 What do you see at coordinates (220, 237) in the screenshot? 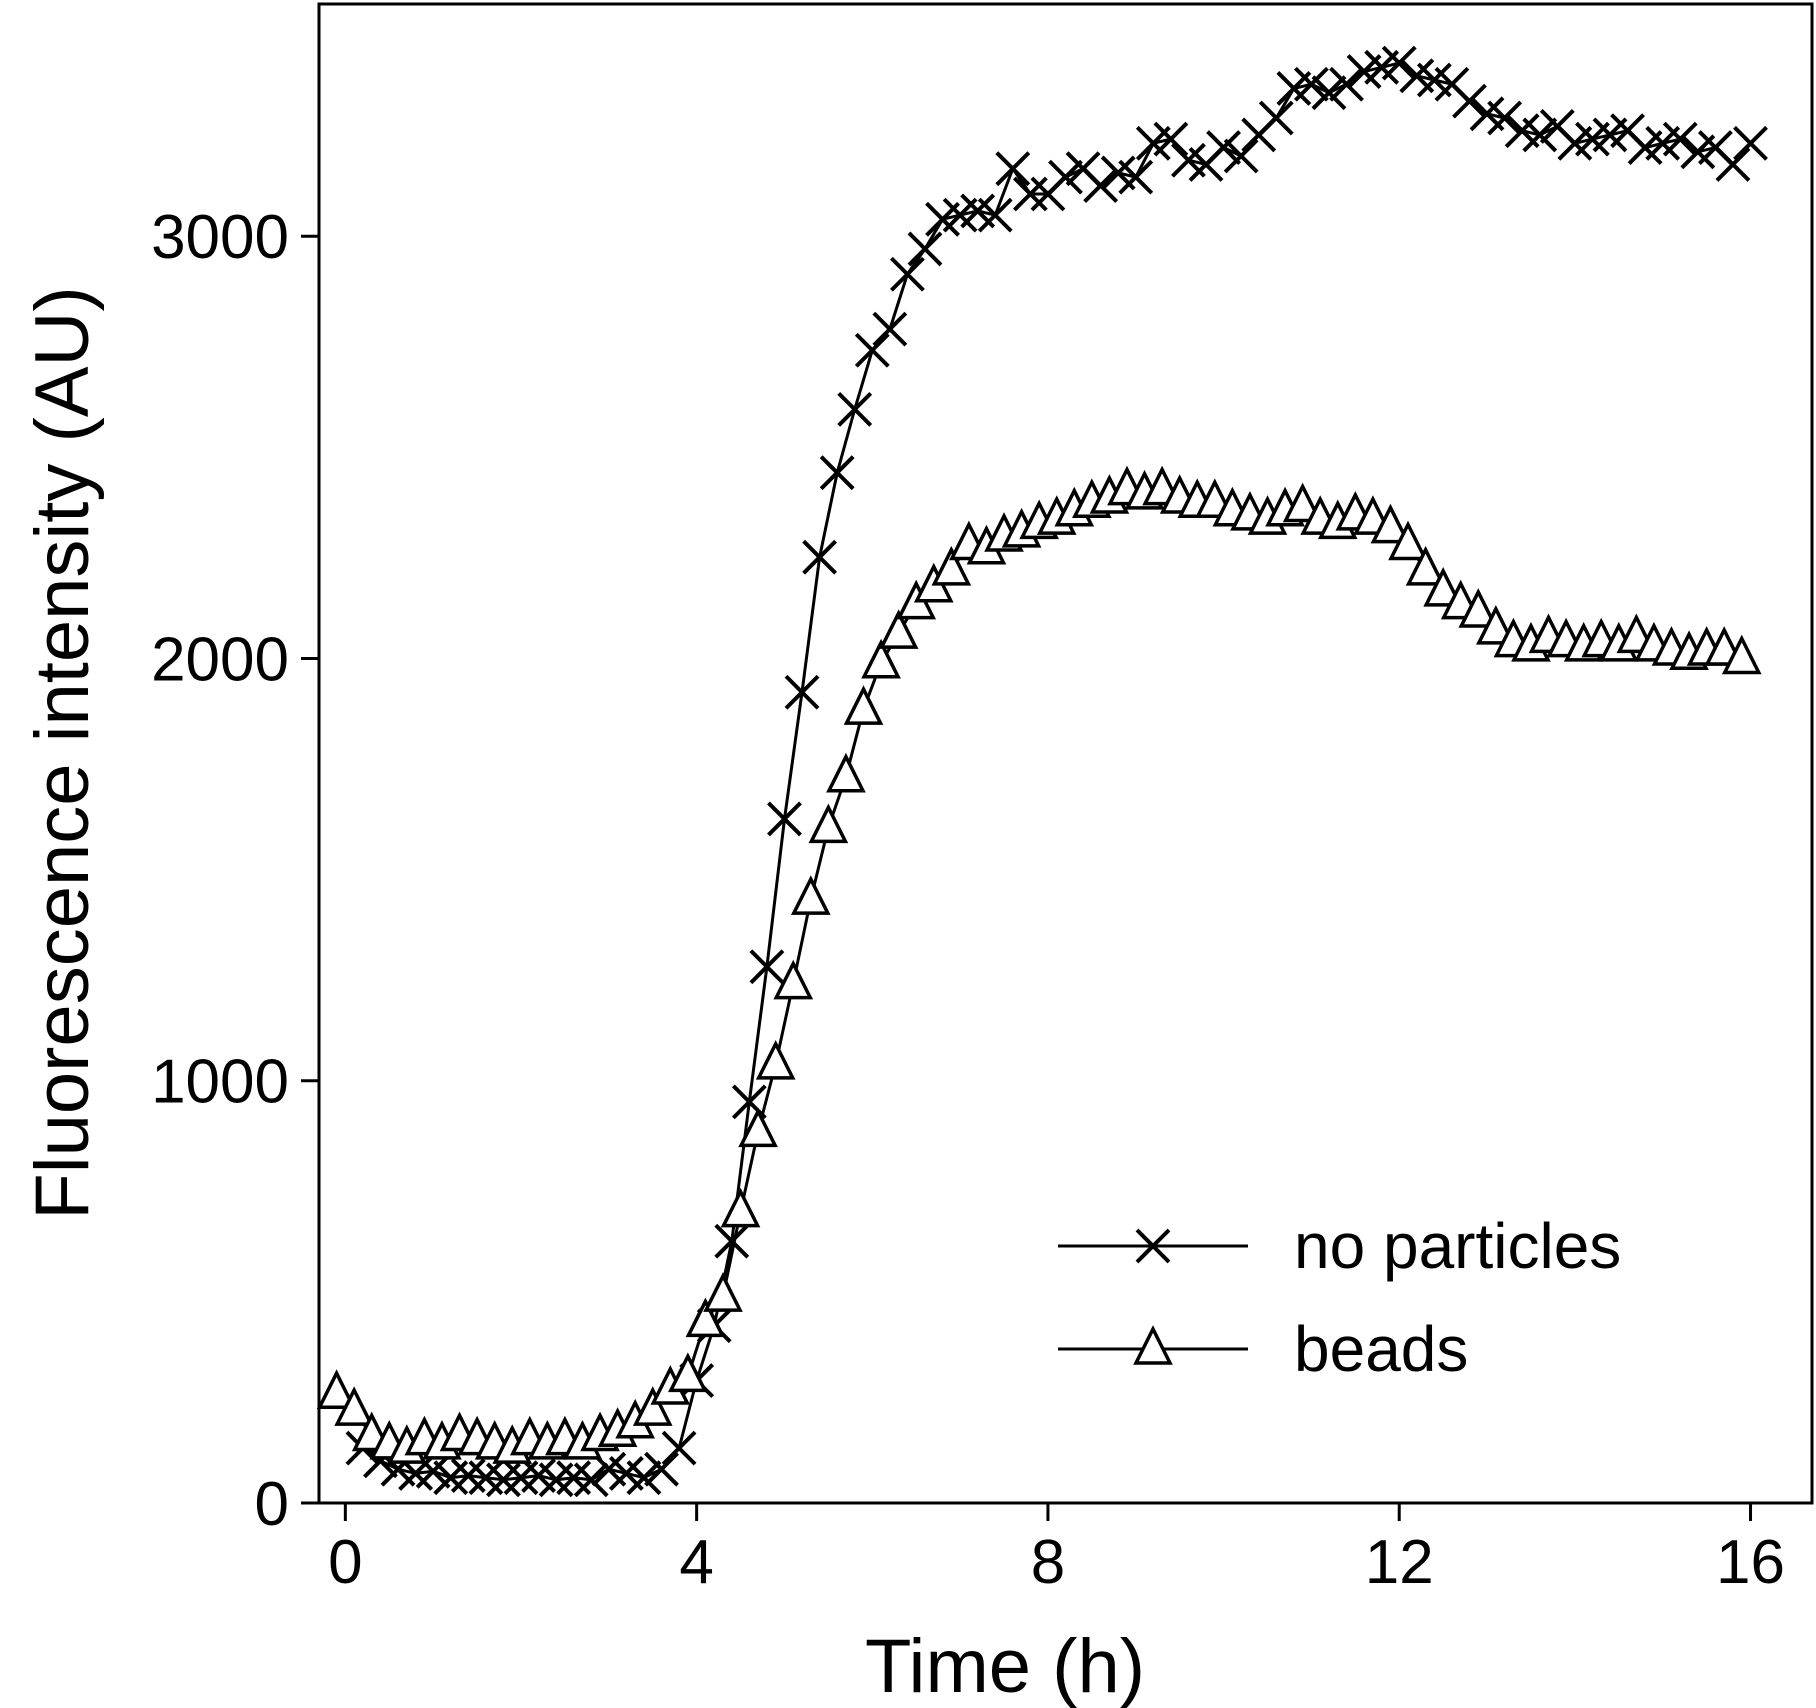
I see `y-tick-label: 3000` at bounding box center [220, 237].